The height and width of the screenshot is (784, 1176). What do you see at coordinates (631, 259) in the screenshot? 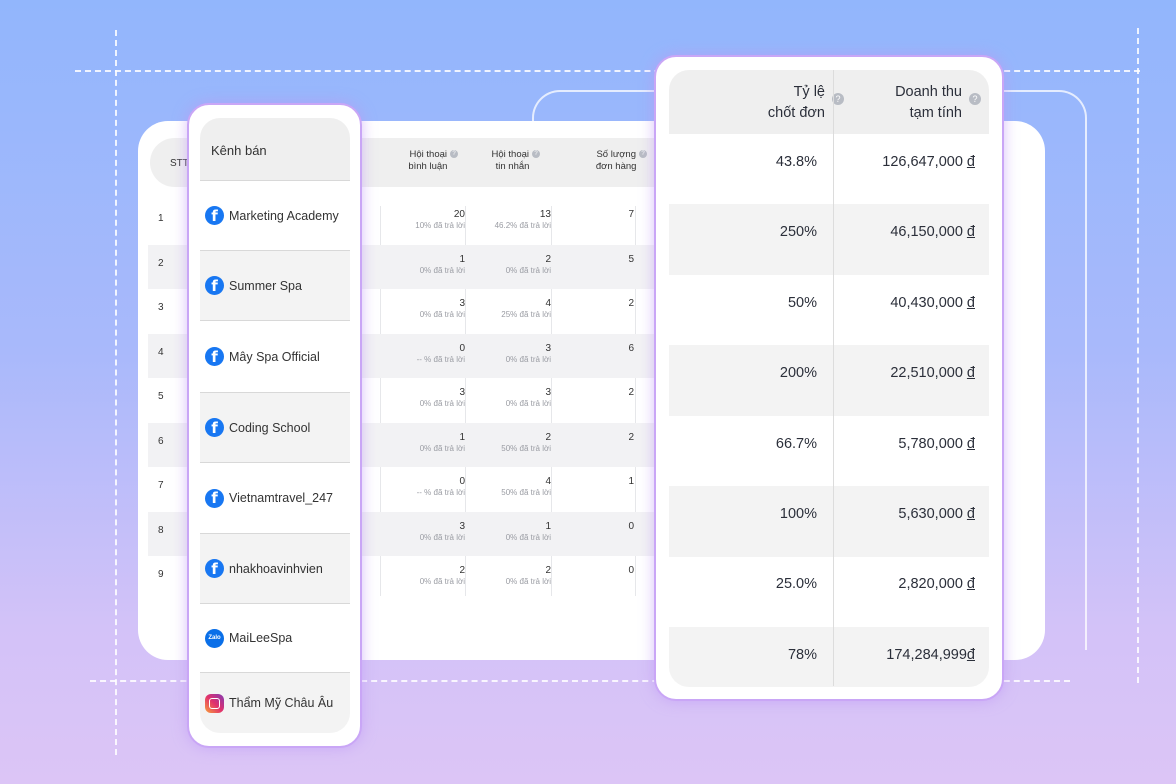
I see `order-count: 5` at bounding box center [631, 259].